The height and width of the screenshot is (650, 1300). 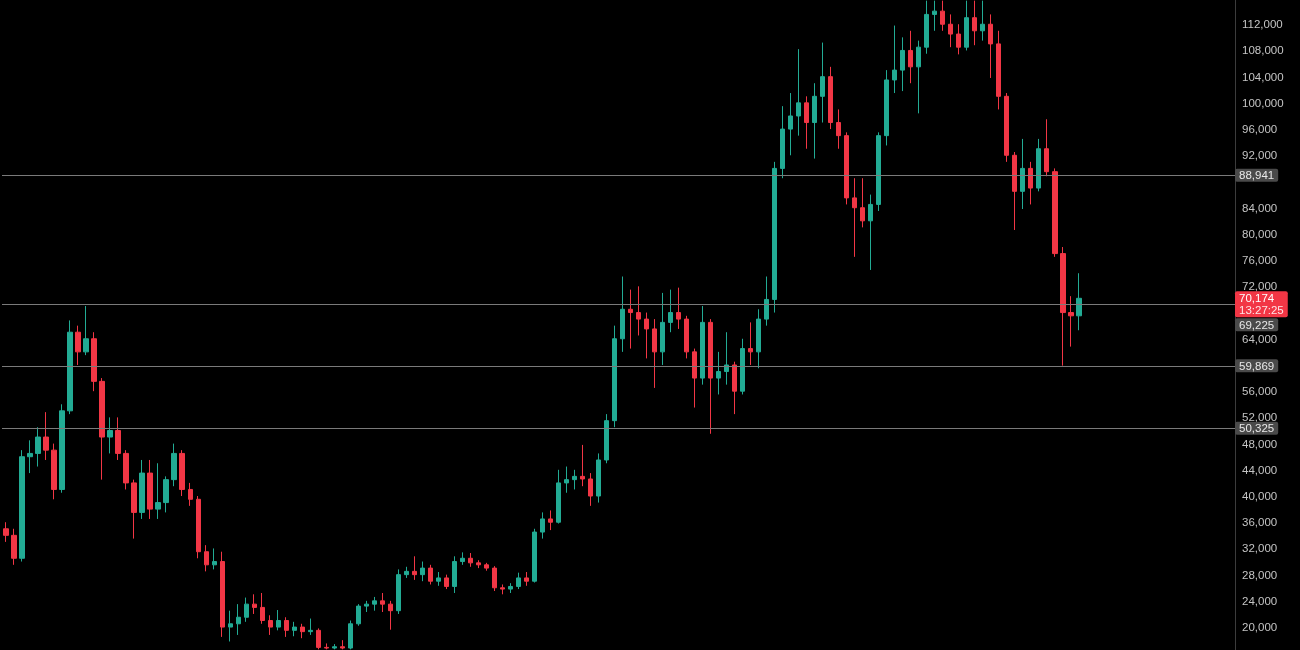 I want to click on y-tick-label: 48,000, so click(x=1260, y=443).